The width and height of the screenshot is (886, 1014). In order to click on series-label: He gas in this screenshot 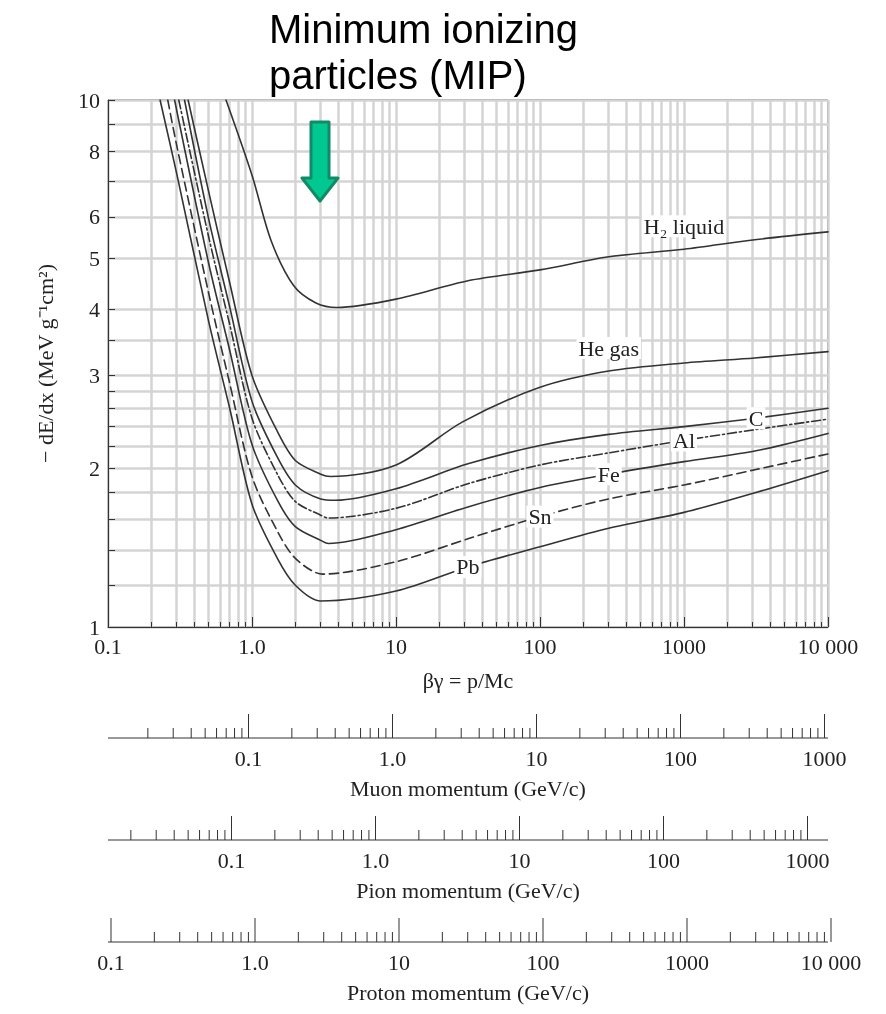, I will do `click(608, 348)`.